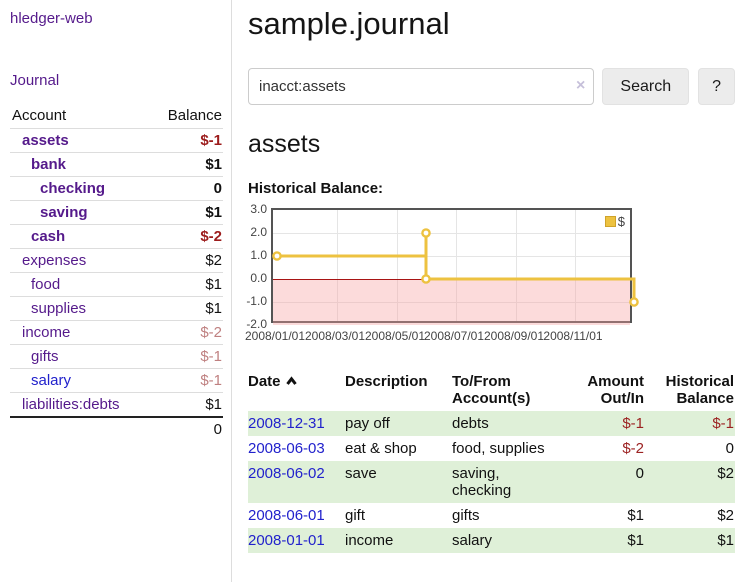 The image size is (742, 582). Describe the element at coordinates (116, 212) in the screenshot. I see `account-row-saving: saving $1` at that location.